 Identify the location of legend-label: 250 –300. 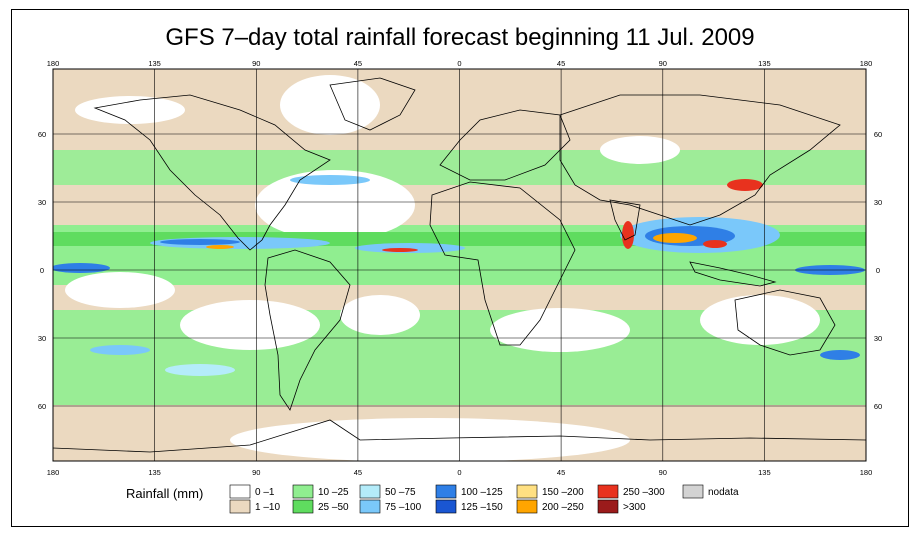
(644, 492).